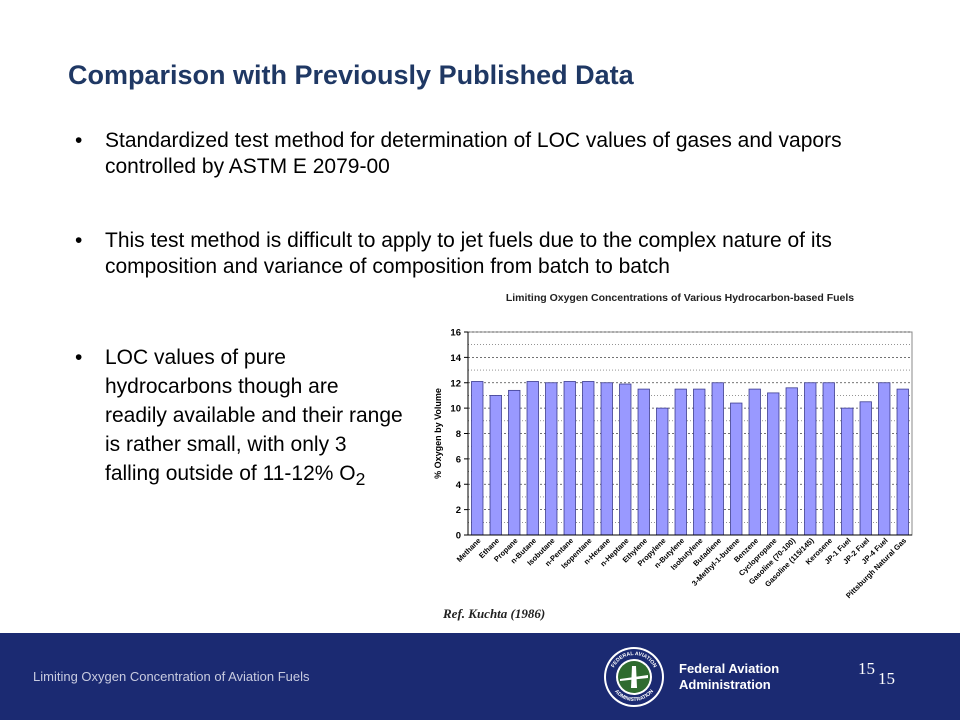 Image resolution: width=960 pixels, height=720 pixels. What do you see at coordinates (729, 668) in the screenshot?
I see `agency-line-1: Federal Aviation` at bounding box center [729, 668].